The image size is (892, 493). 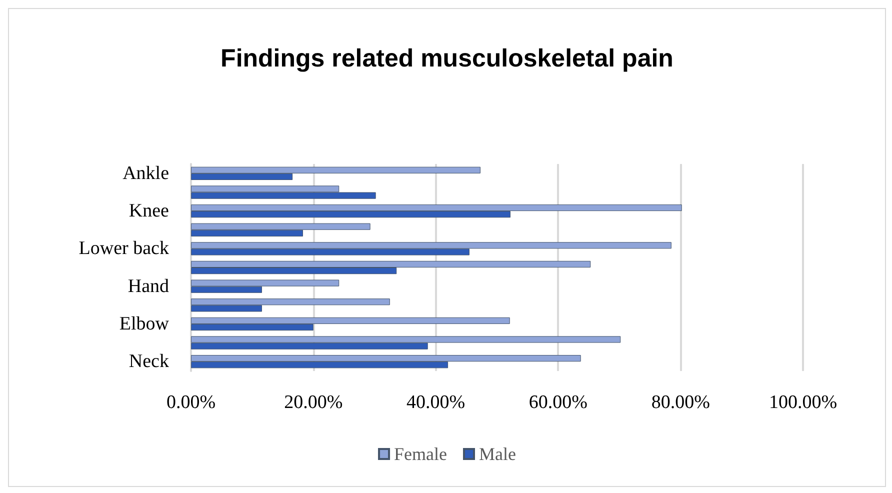 I want to click on y-tick-label: Ankle, so click(x=145, y=173).